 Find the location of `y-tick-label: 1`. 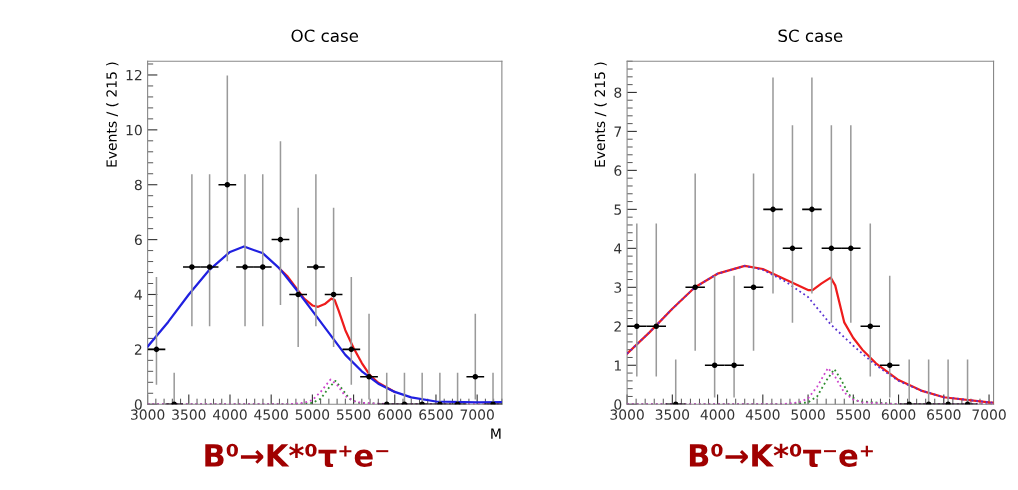

y-tick-label: 1 is located at coordinates (617, 365).